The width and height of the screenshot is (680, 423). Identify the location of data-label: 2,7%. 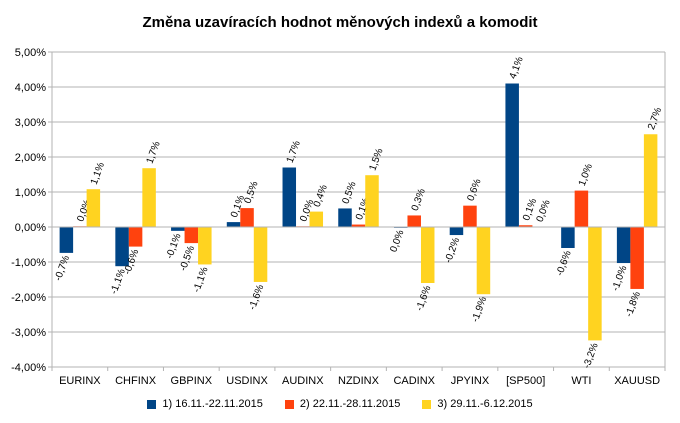
(655, 118).